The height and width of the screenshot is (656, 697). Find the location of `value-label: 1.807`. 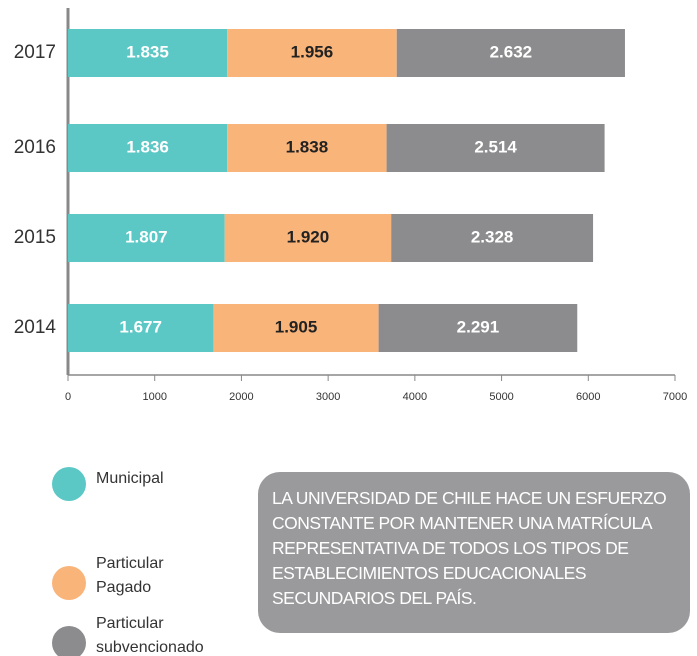

value-label: 1.807 is located at coordinates (146, 236).